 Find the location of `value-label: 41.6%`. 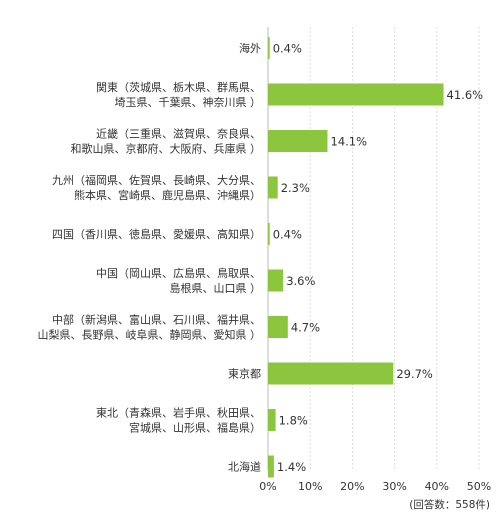

value-label: 41.6% is located at coordinates (465, 95).